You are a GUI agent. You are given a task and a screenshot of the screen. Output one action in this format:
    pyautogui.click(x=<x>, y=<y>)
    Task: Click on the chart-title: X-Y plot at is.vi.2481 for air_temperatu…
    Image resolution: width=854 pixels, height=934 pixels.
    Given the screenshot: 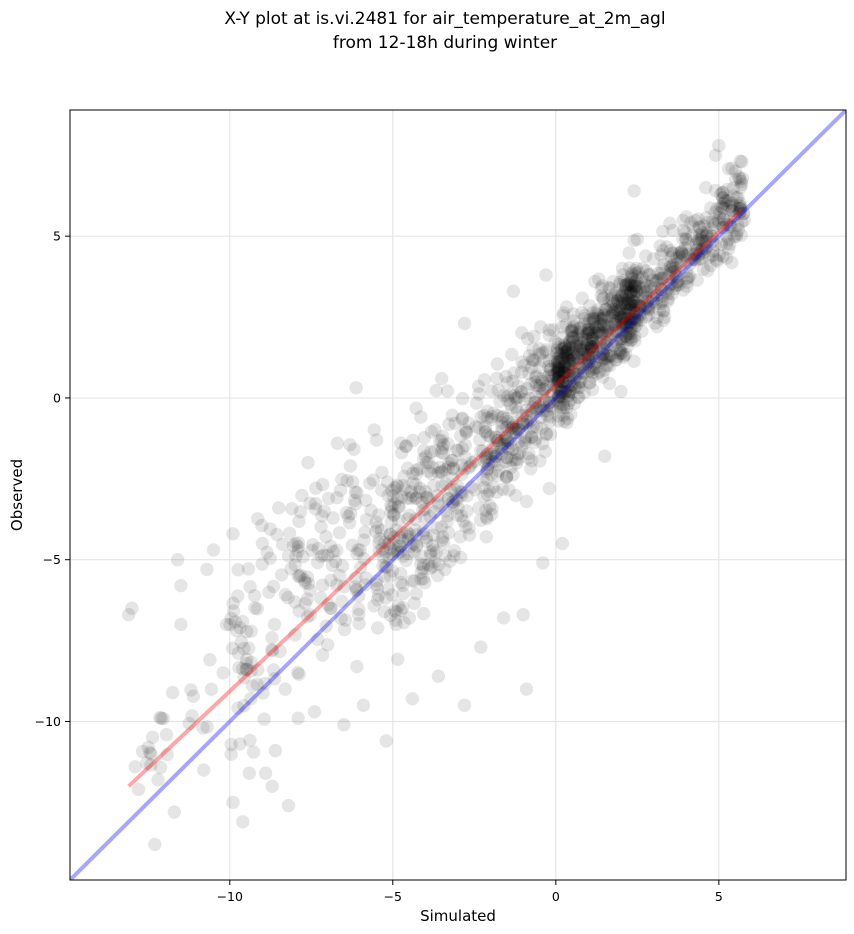 What is the action you would take?
    pyautogui.click(x=444, y=19)
    